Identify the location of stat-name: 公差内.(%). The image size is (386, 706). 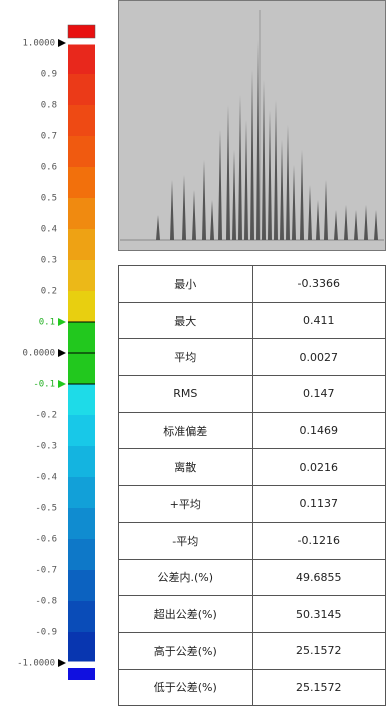
(185, 577).